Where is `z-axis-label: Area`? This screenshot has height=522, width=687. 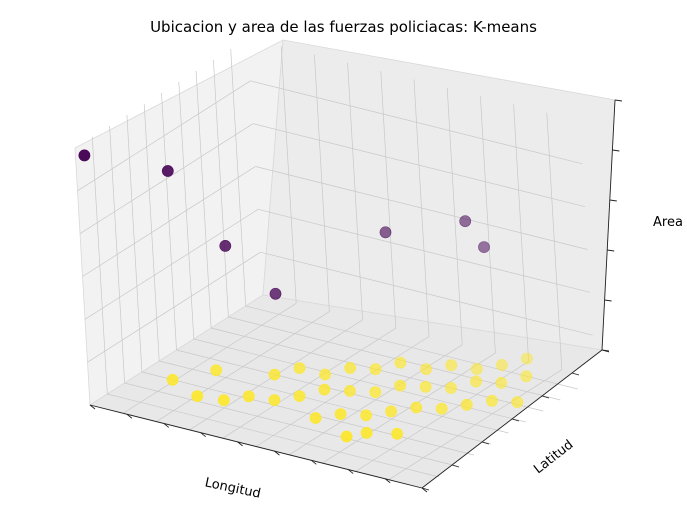 z-axis-label: Area is located at coordinates (668, 222).